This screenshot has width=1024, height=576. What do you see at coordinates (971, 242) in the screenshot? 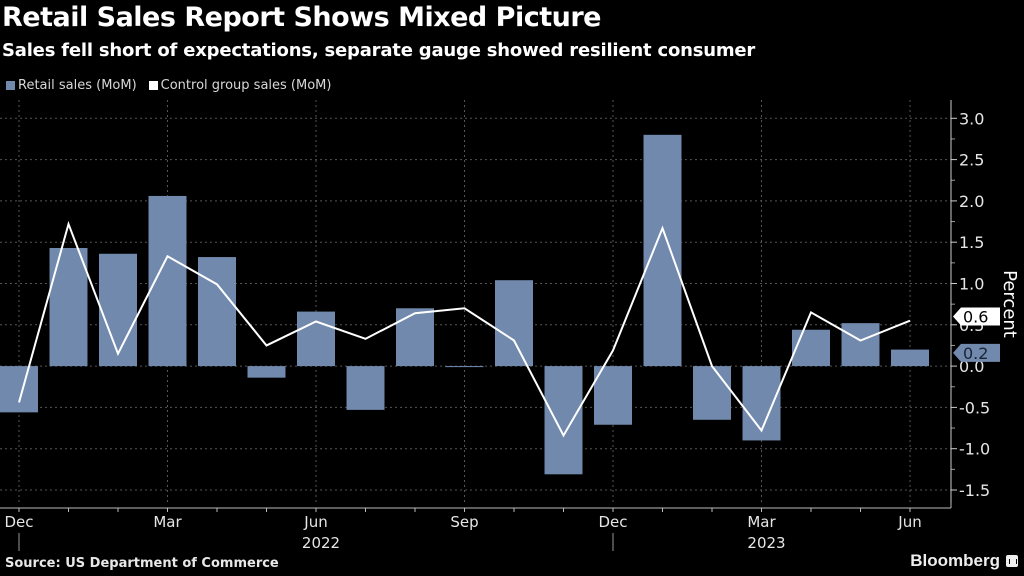
I see `y-tick-label: 1.5` at bounding box center [971, 242].